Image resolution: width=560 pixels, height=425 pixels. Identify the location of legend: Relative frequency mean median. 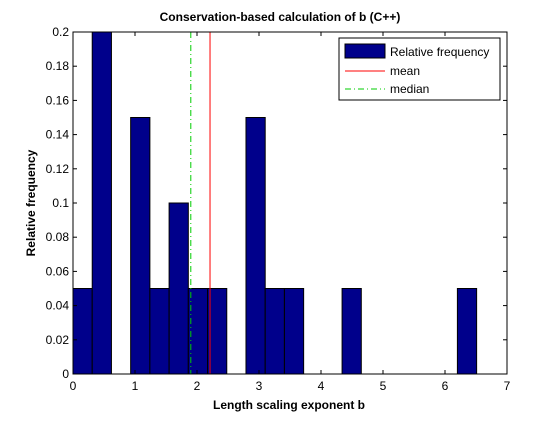
(419, 69).